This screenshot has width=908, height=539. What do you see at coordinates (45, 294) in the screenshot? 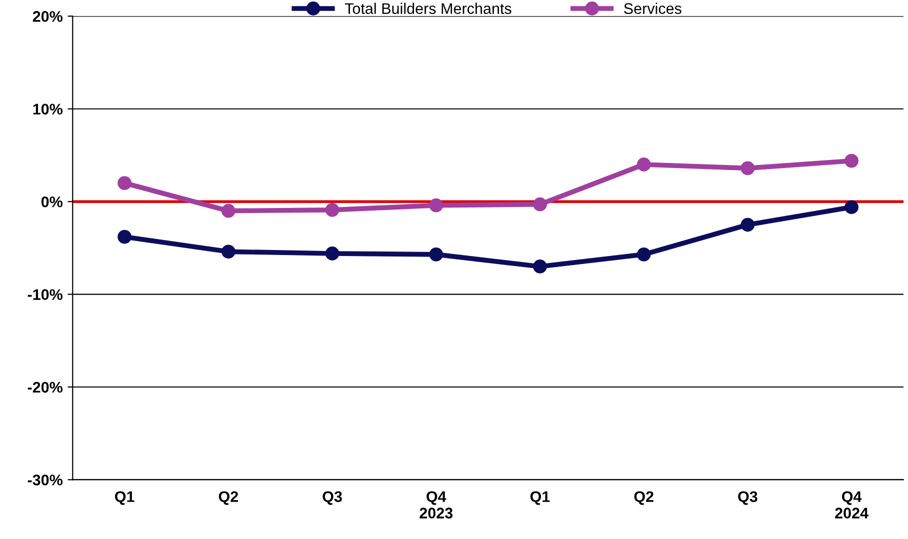
I see `y-tick-label: -10%` at bounding box center [45, 294].